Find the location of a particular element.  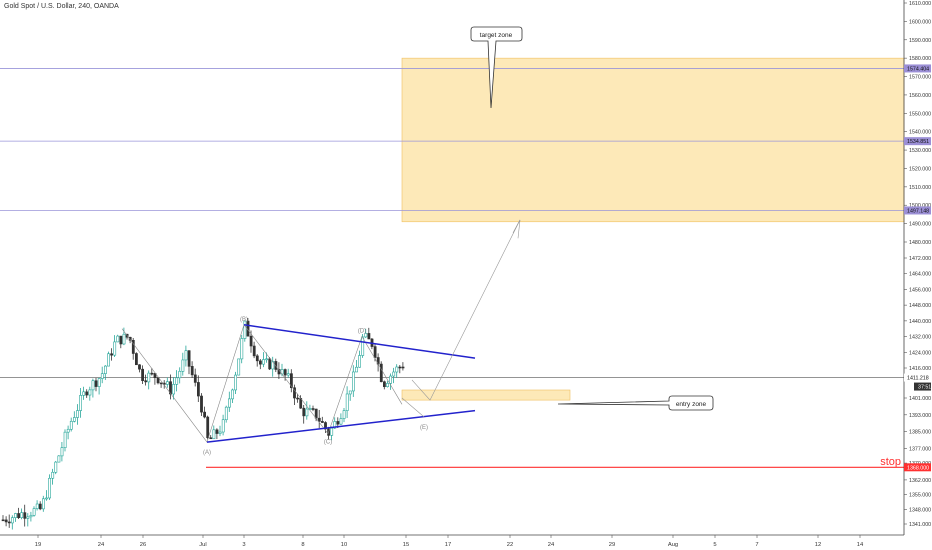

level-tag-2: 1497.148 is located at coordinates (918, 211).